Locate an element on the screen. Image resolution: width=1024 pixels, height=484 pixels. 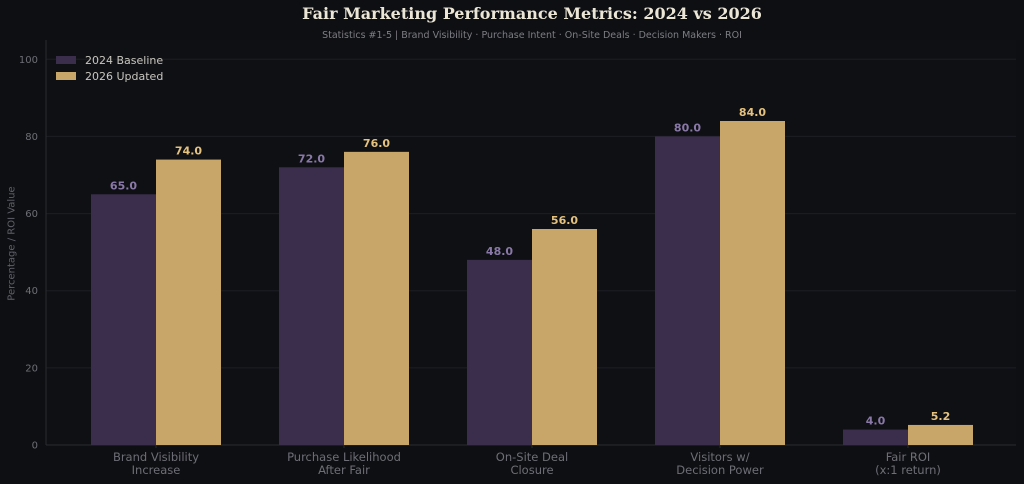
y-tick-label: 80 is located at coordinates (31, 137).